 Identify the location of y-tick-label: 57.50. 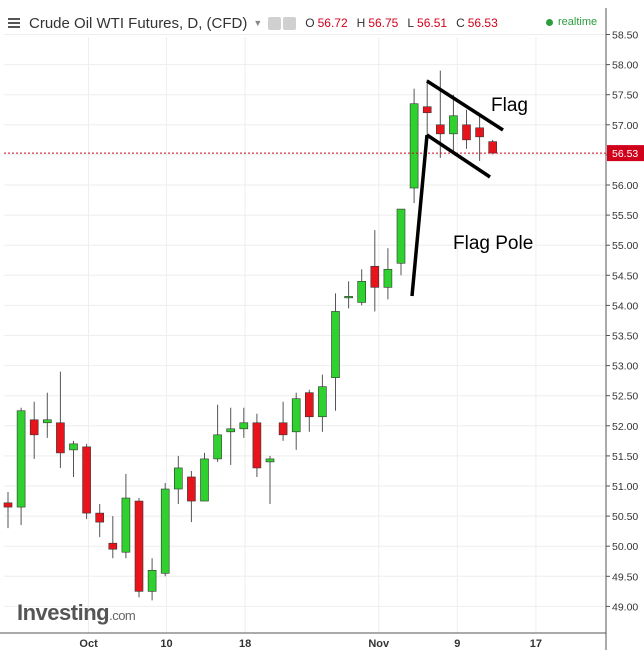
(625, 96).